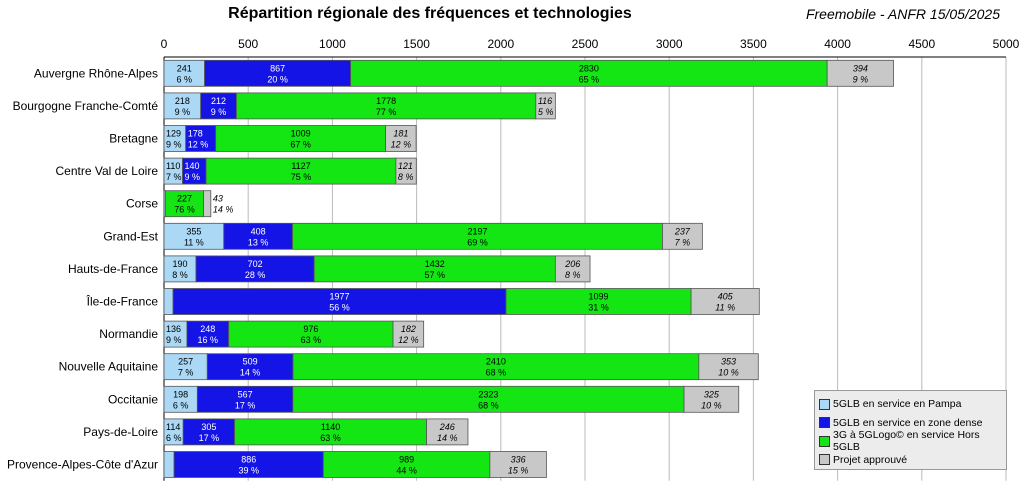  Describe the element at coordinates (184, 199) in the screenshot. I see `data-label-value: 227` at that location.